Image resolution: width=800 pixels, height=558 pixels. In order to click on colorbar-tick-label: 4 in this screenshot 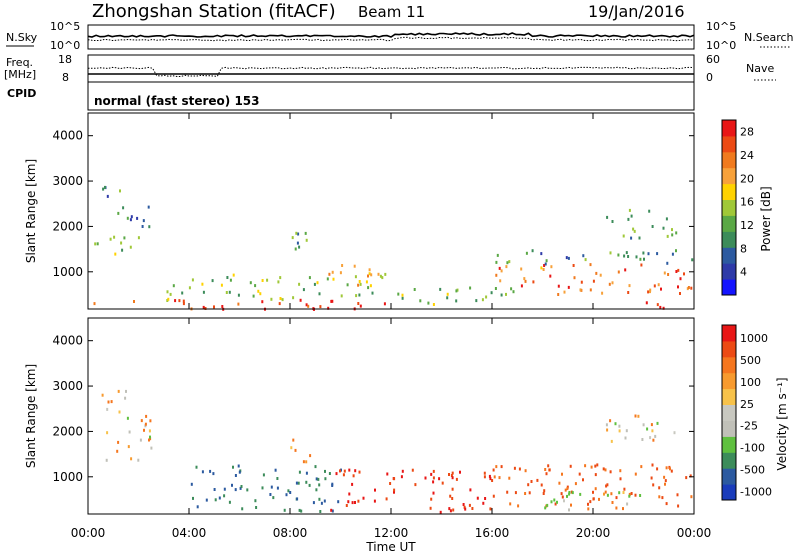, I will do `click(743, 272)`.